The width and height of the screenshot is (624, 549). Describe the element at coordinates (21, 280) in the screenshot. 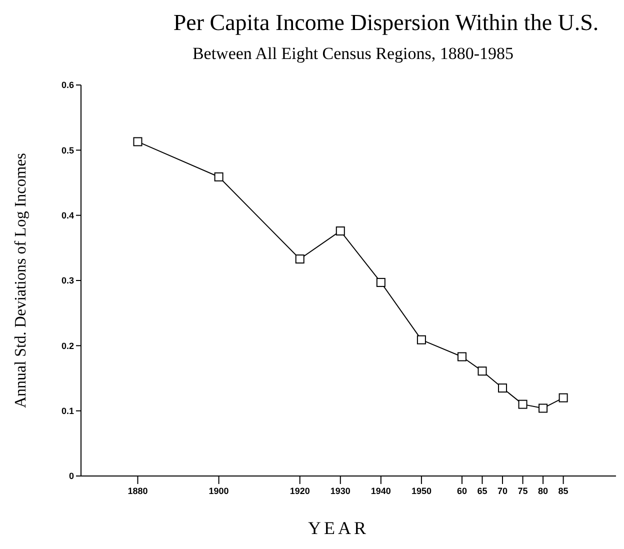

I see `y-axis-title: Annual Std. Deviations of Log Incomes` at that location.